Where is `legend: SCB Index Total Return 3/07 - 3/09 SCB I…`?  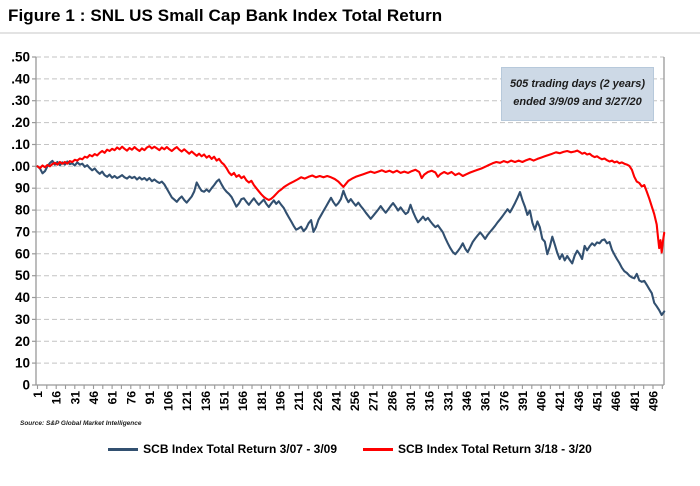 legend: SCB Index Total Return 3/07 - 3/09 SCB I… is located at coordinates (350, 449).